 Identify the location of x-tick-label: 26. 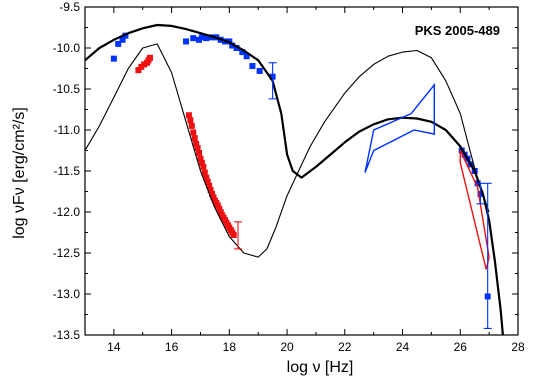
(461, 347).